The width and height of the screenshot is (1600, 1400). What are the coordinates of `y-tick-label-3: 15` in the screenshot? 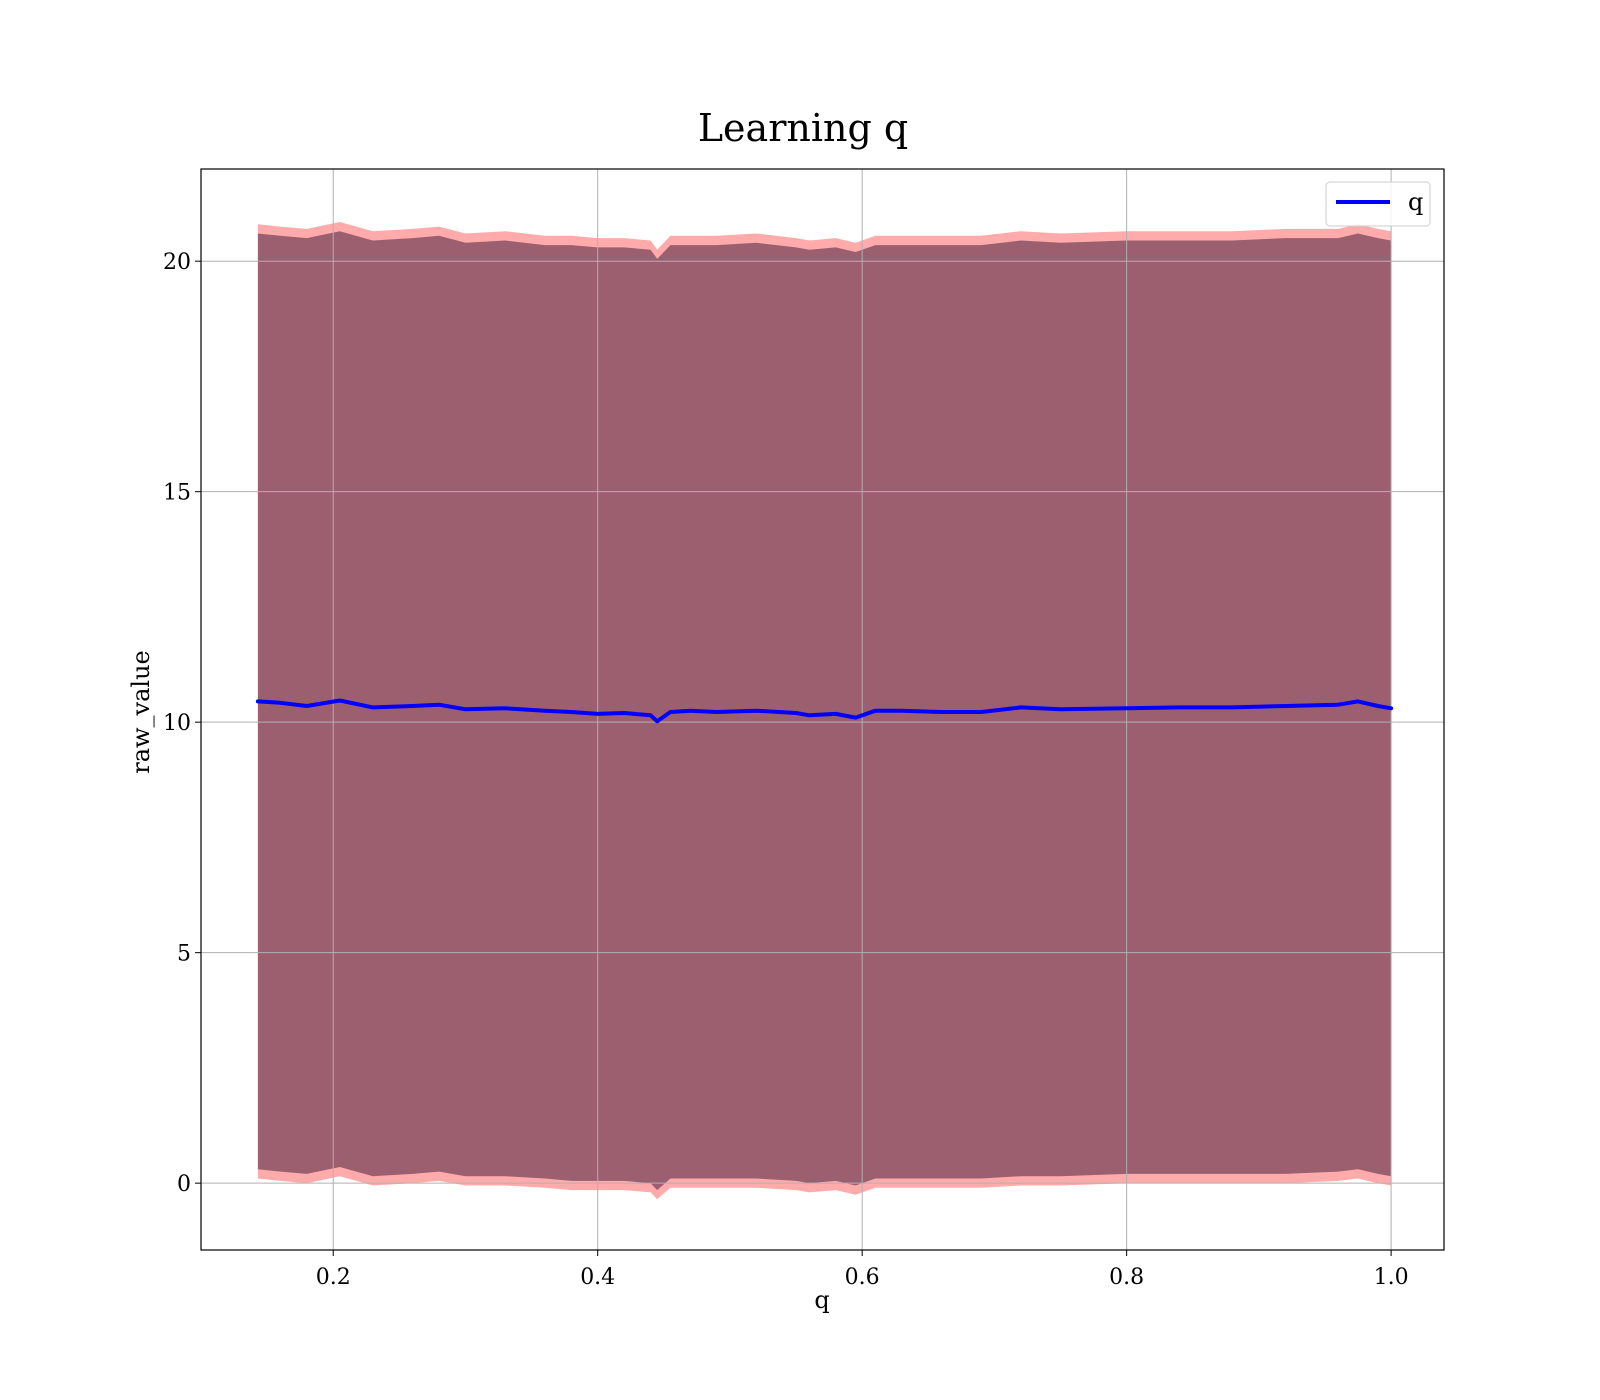 It's located at (177, 493).